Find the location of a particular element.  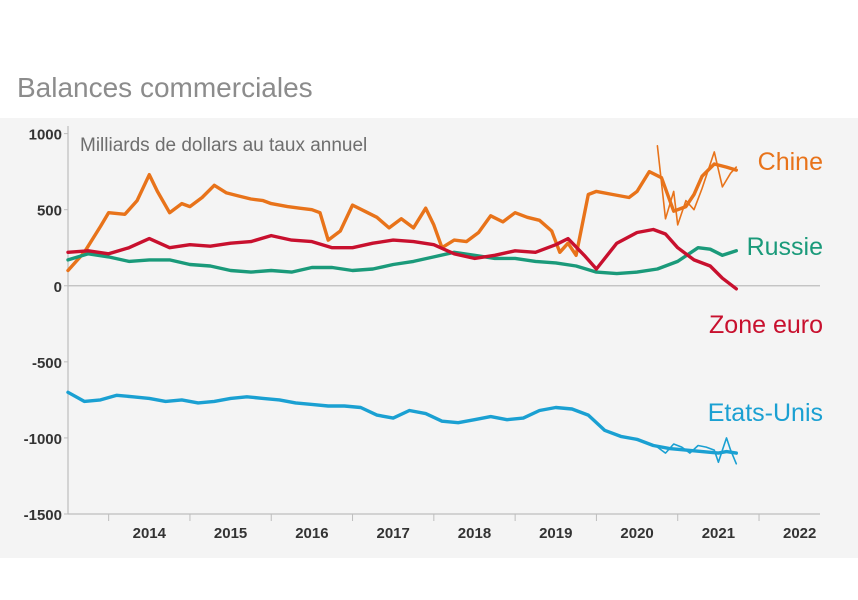

x-tick-label: 2022 is located at coordinates (799, 533).